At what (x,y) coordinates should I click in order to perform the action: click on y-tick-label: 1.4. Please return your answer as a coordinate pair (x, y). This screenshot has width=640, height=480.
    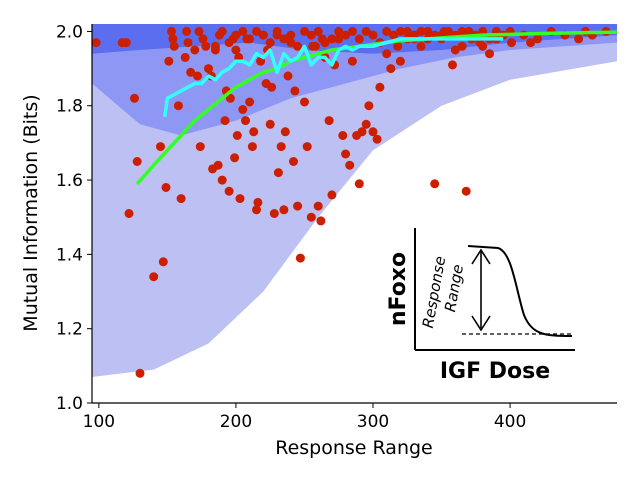
    Looking at the image, I should click on (69, 255).